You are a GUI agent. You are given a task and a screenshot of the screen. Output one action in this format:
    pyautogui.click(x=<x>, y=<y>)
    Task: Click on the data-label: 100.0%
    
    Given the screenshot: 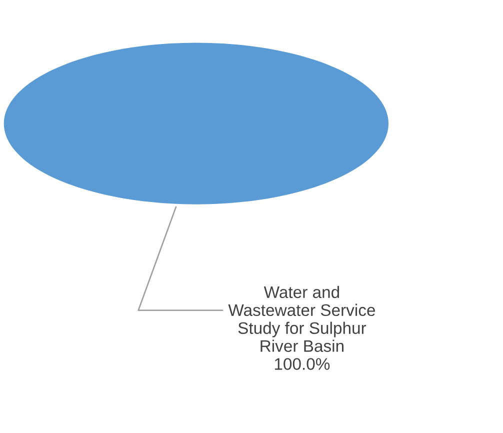 What is the action you would take?
    pyautogui.click(x=302, y=364)
    